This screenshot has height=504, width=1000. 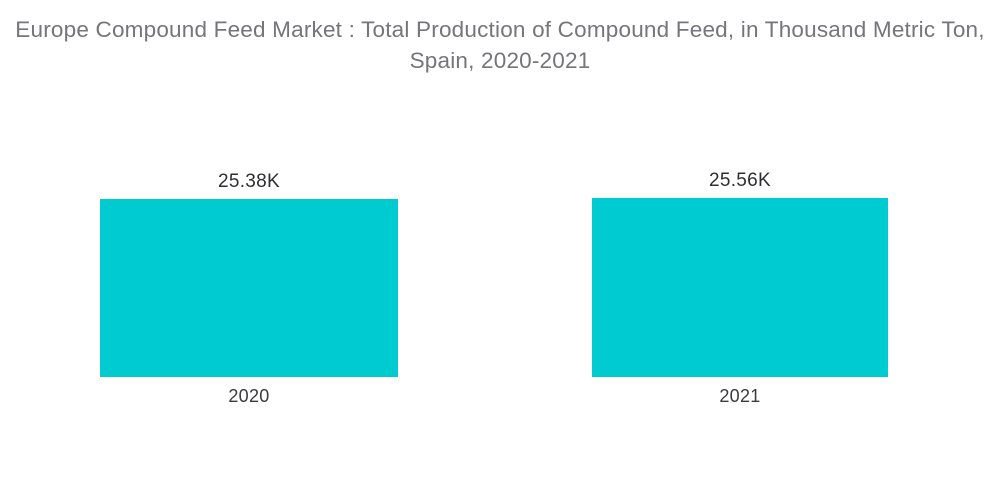 What do you see at coordinates (740, 396) in the screenshot?
I see `x-axis-label-2021: 2021` at bounding box center [740, 396].